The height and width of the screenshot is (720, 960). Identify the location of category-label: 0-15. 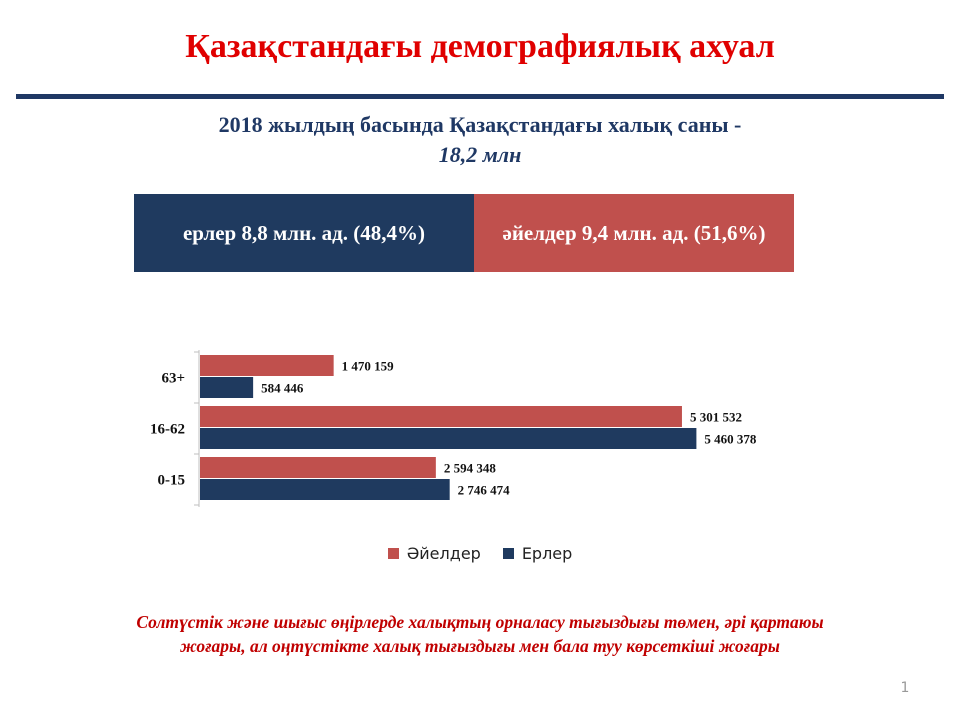
(172, 481).